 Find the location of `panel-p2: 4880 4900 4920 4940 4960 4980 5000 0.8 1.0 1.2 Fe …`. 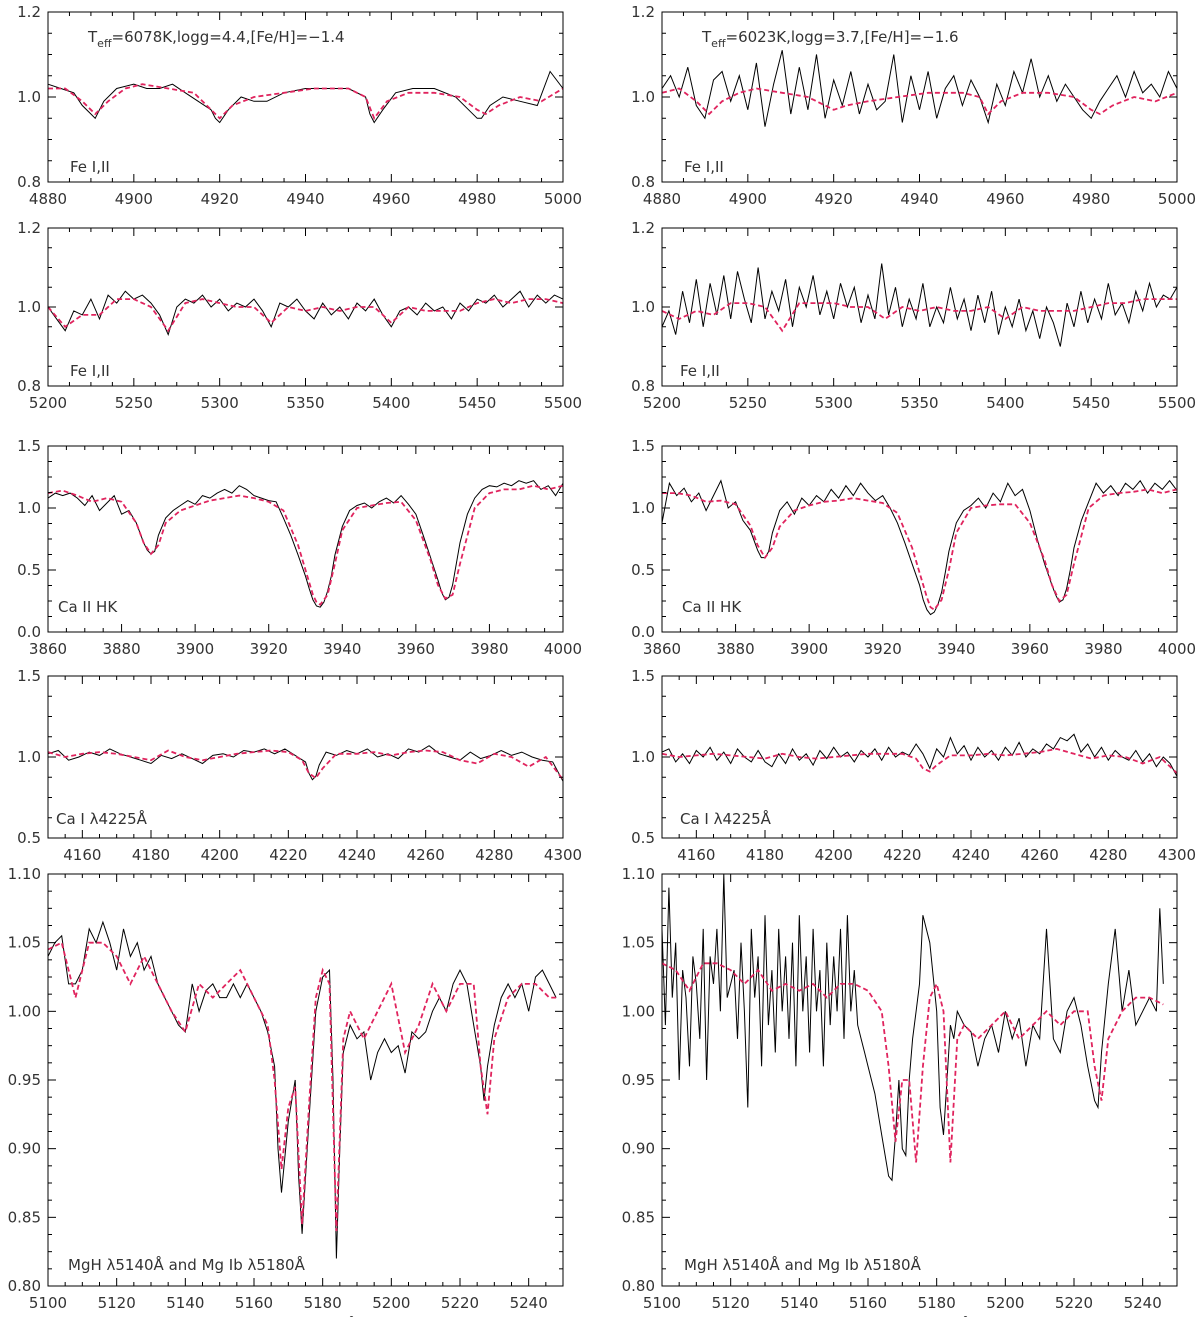

panel-p2: 4880 4900 4920 4940 4960 4980 5000 0.8 1.0 1.2 Fe … is located at coordinates (913, 105).